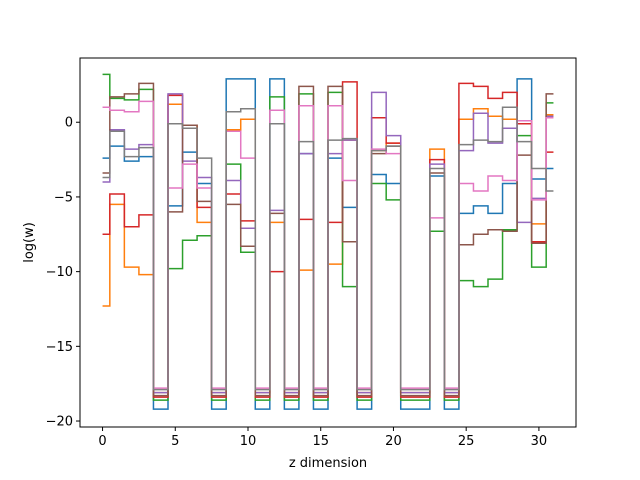 This screenshot has height=480, width=640. Describe the element at coordinates (248, 441) in the screenshot. I see `x-tick-label: 10` at that location.